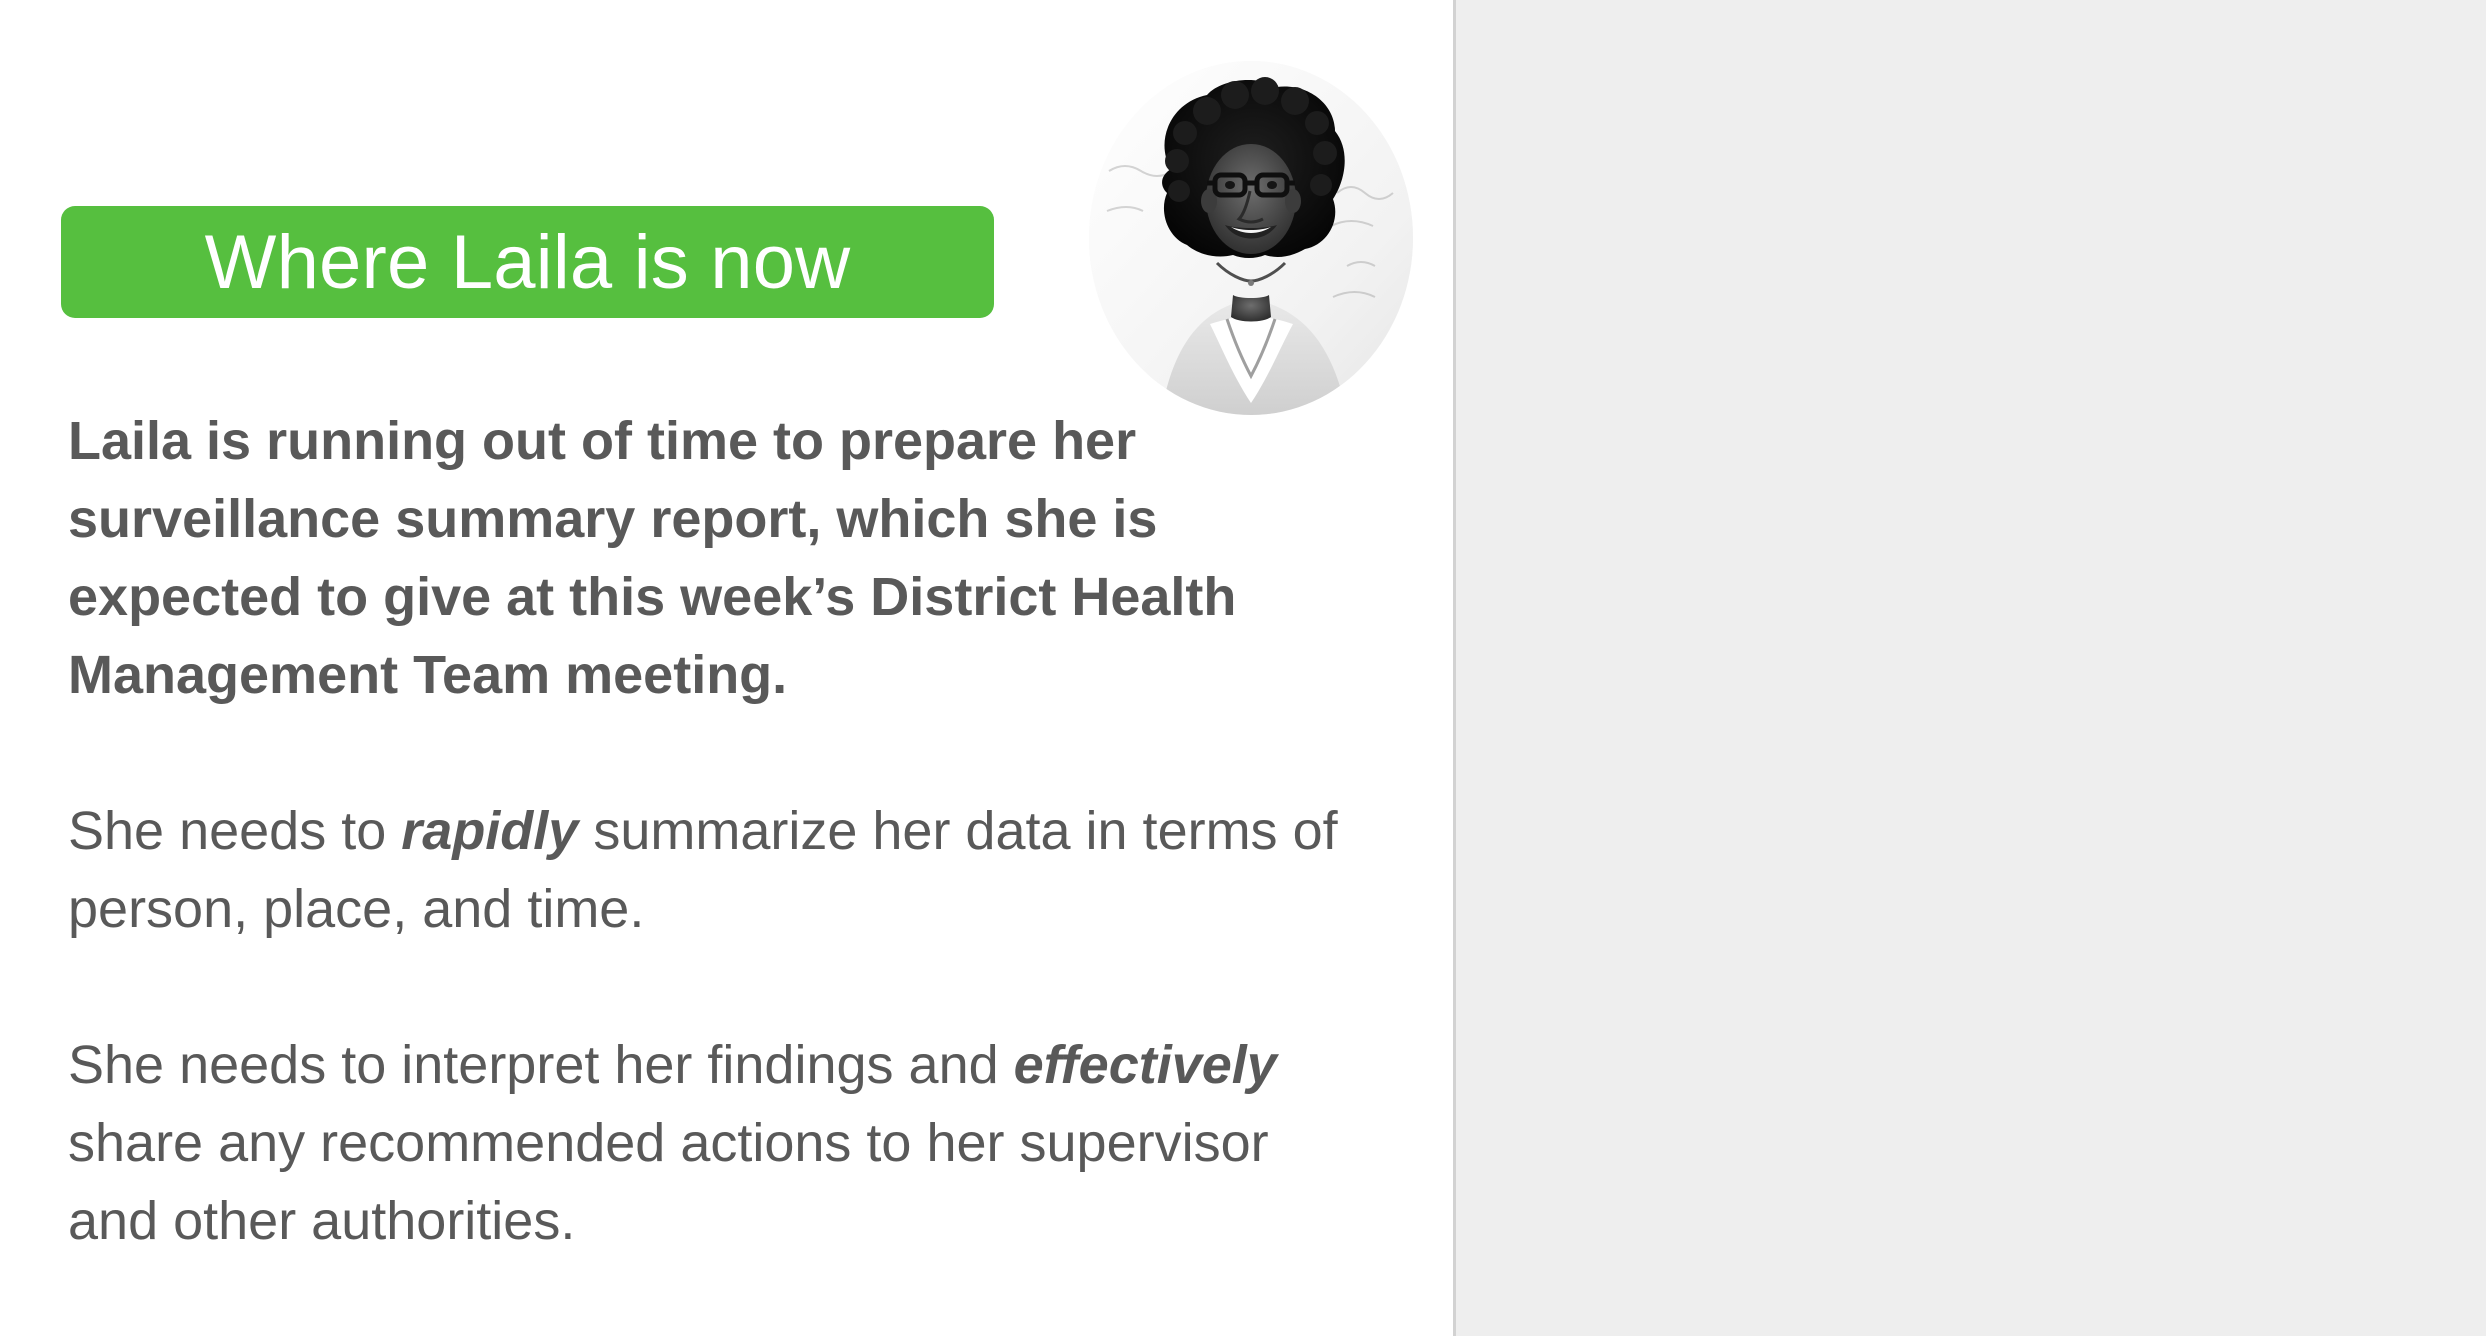 The image size is (2486, 1336). I want to click on avatar, so click(1251, 238).